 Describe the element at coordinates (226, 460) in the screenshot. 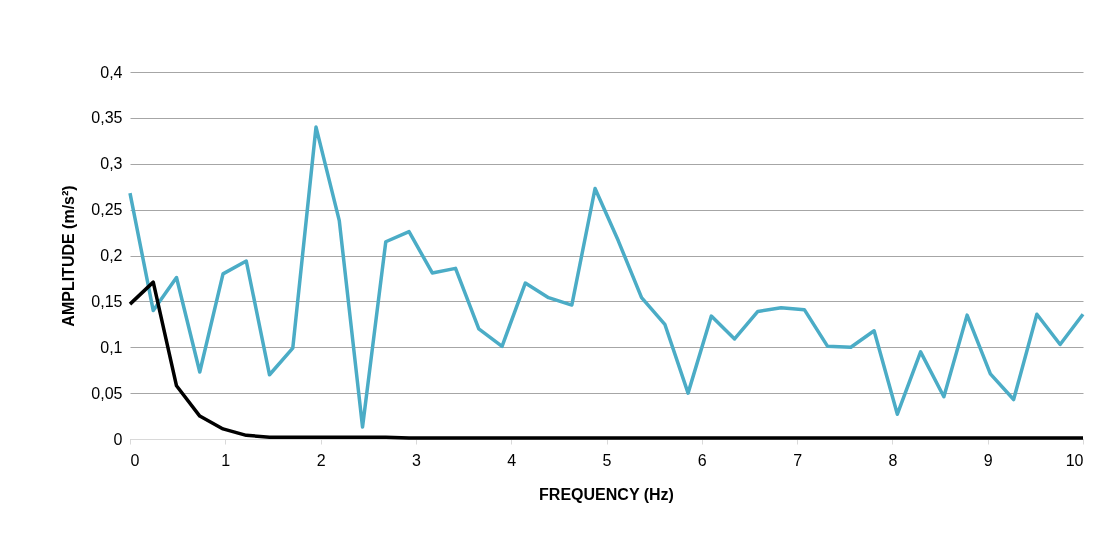

I see `x-tick-label: 1` at that location.